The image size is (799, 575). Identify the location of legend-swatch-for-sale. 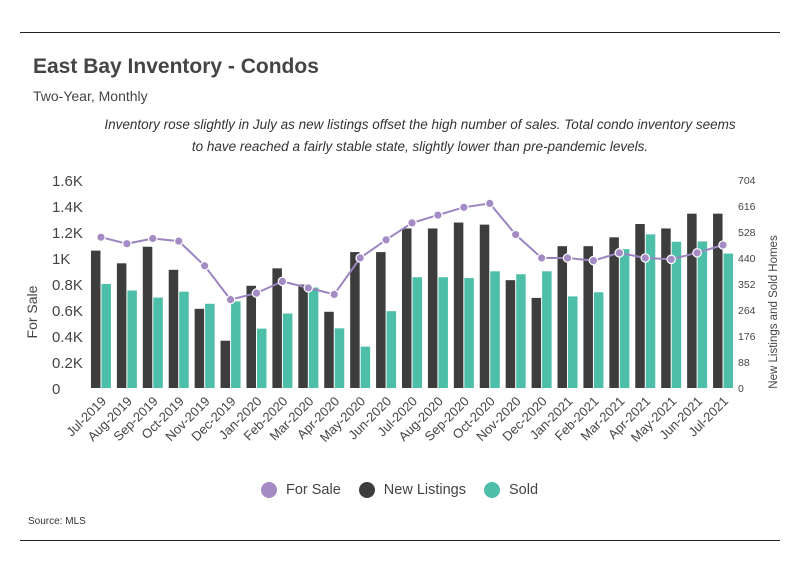
(268, 490).